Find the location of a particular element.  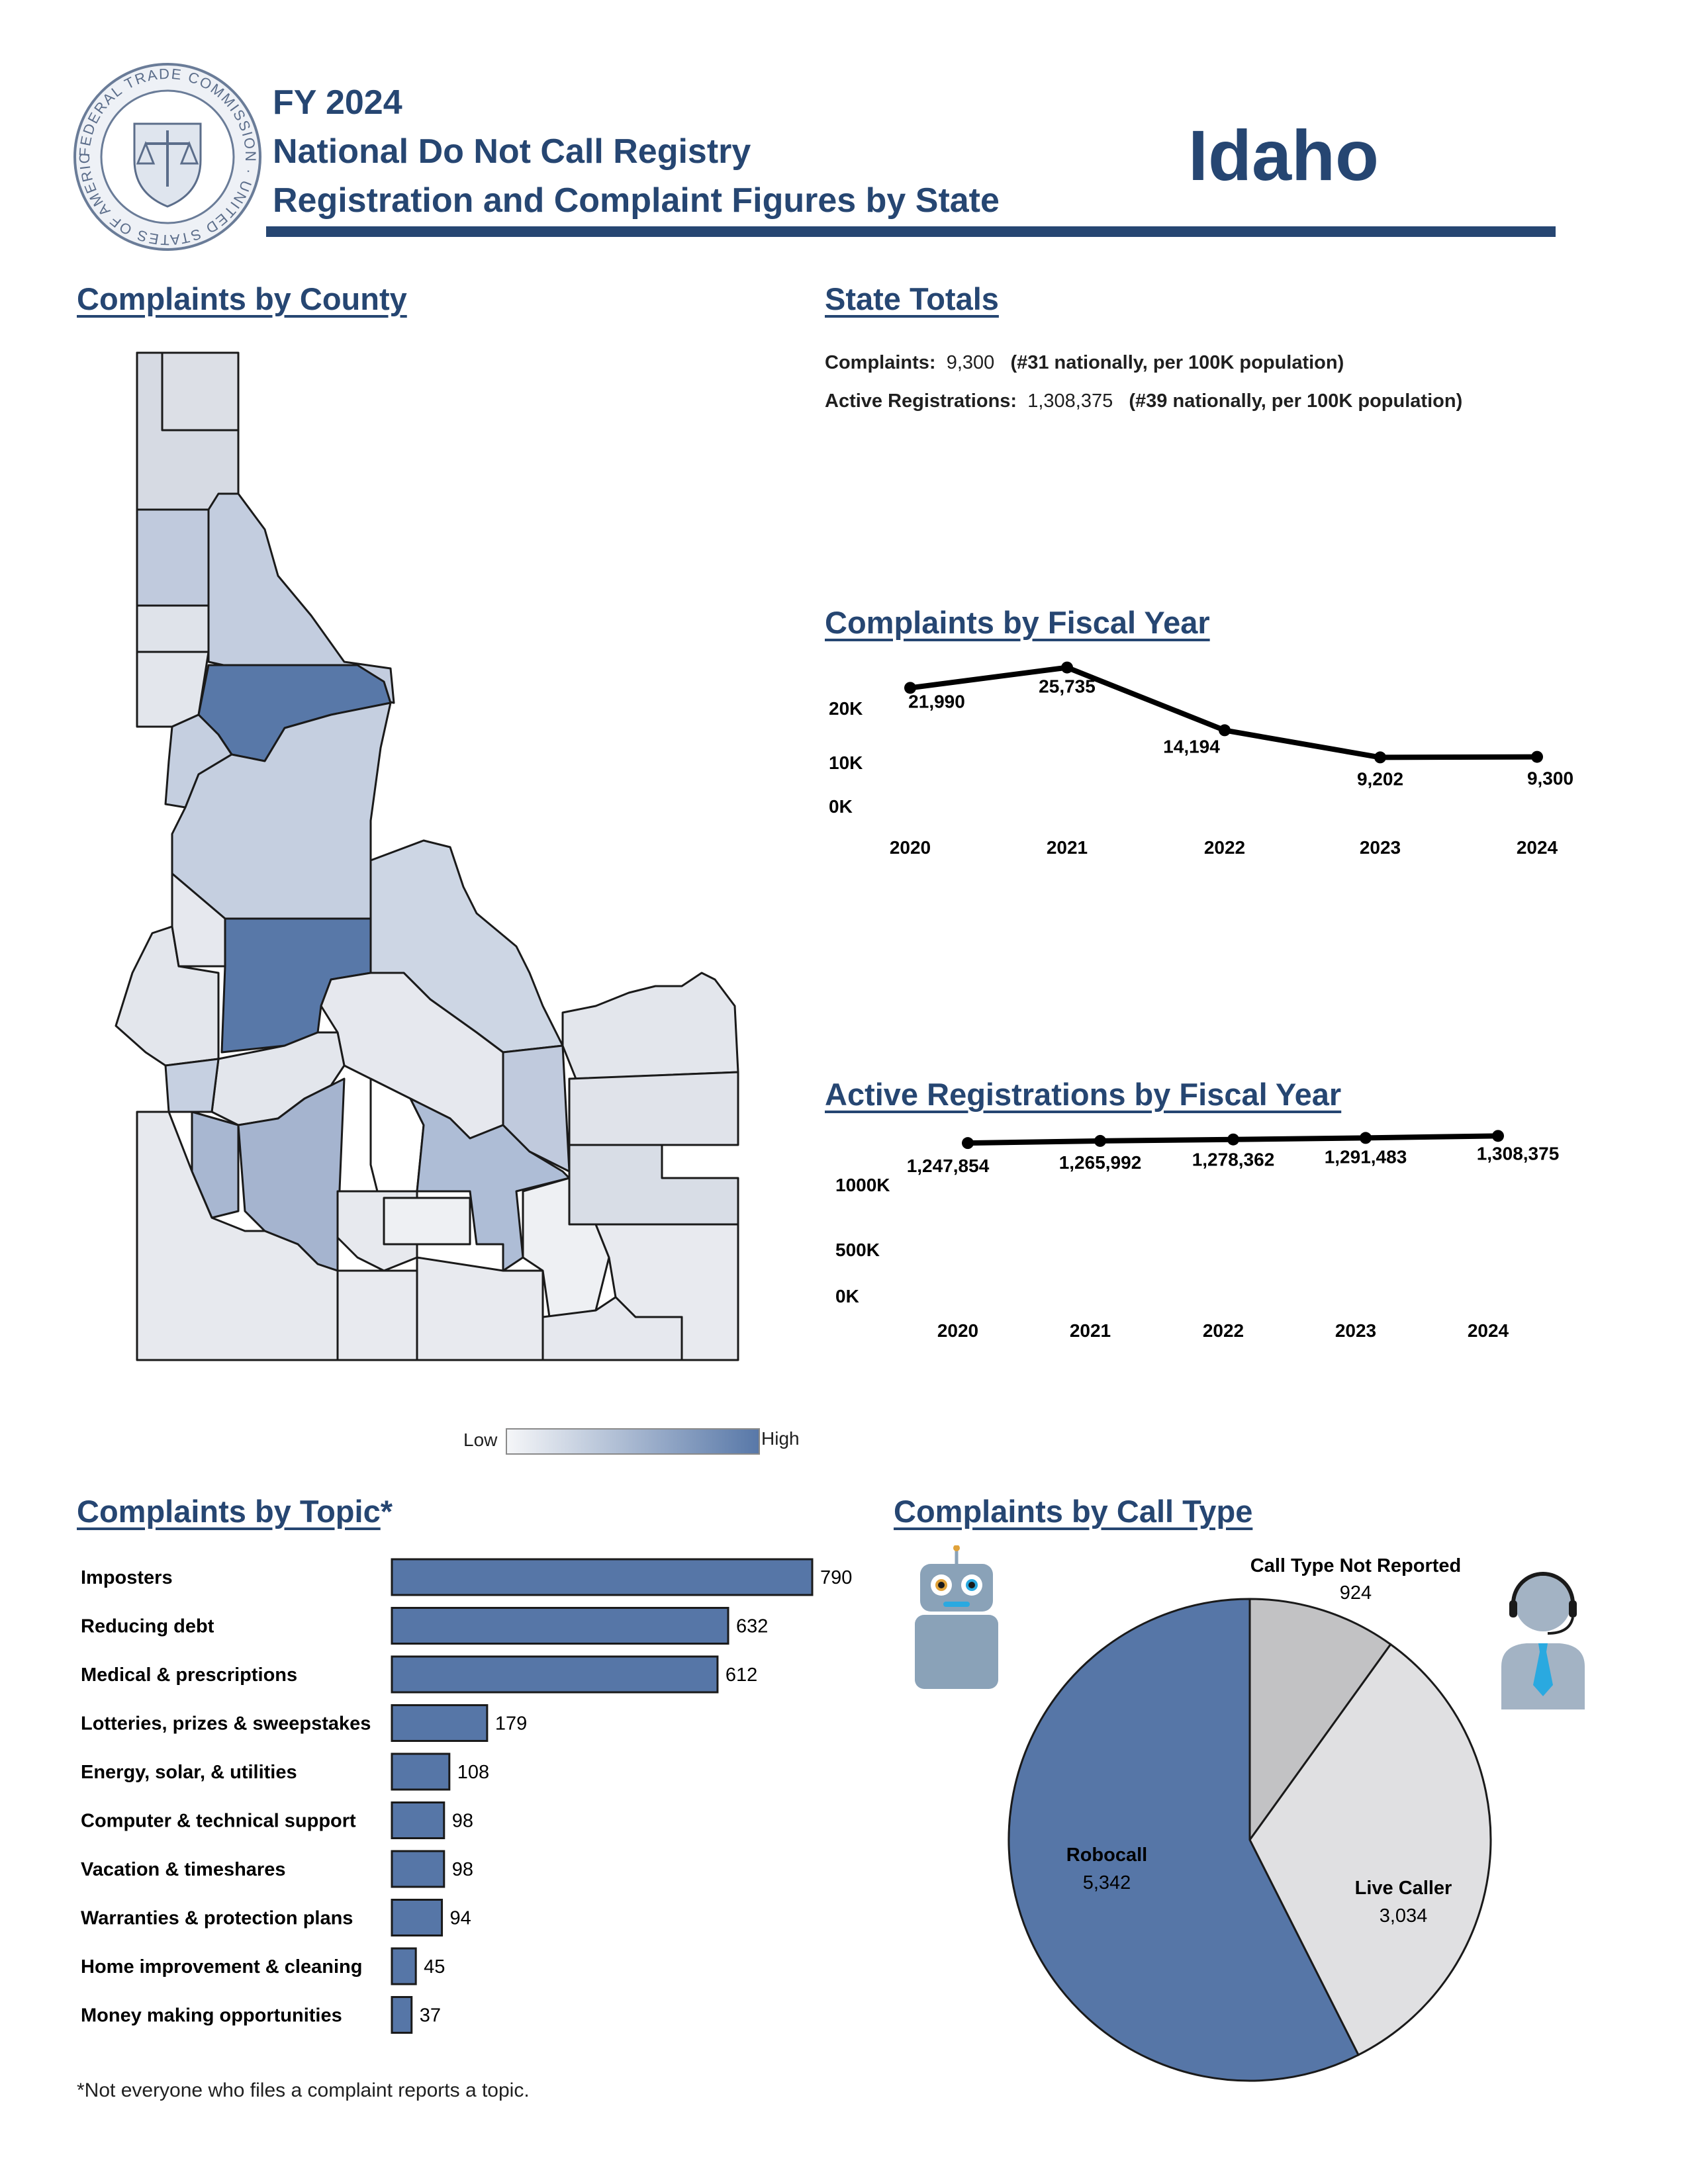

pie-value-label: 5,342 is located at coordinates (1107, 1883).